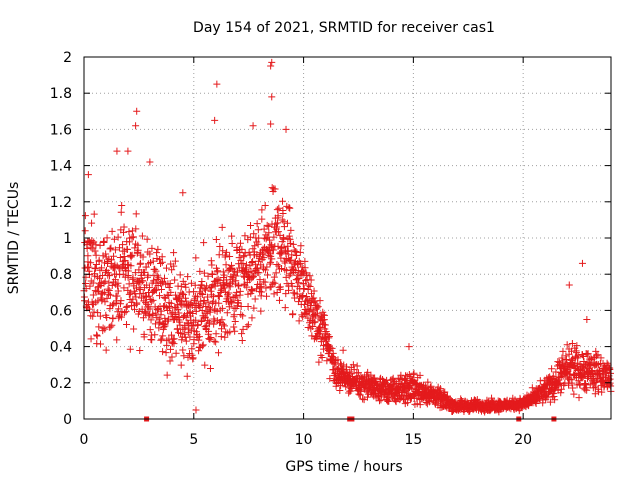 Image resolution: width=640 pixels, height=480 pixels. Describe the element at coordinates (61, 167) in the screenshot. I see `y-tick-label: 1.4` at that location.